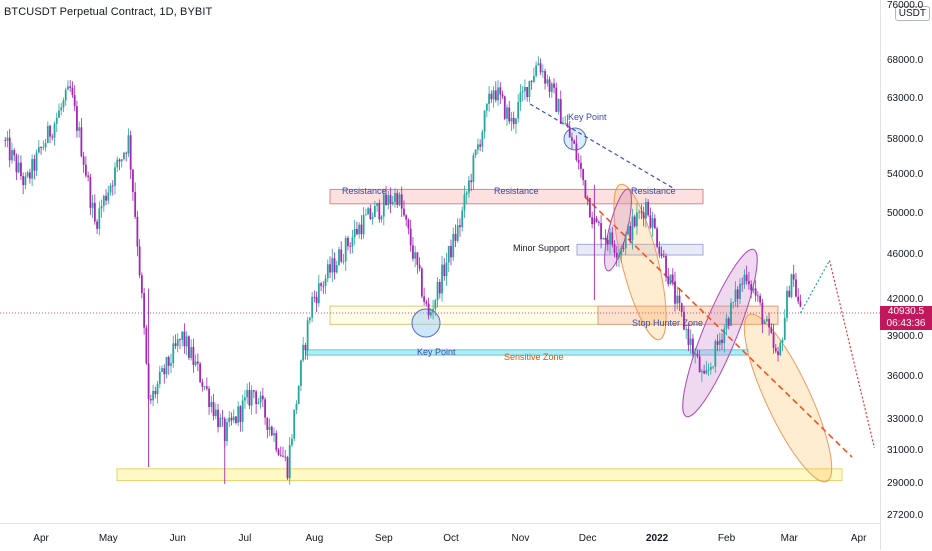 This screenshot has width=932, height=551. What do you see at coordinates (440, 537) in the screenshot?
I see `time-axis: Apr May Jun Jul Aug Sep Oct Nov Dec 2022 Feb Mar Apr` at bounding box center [440, 537].